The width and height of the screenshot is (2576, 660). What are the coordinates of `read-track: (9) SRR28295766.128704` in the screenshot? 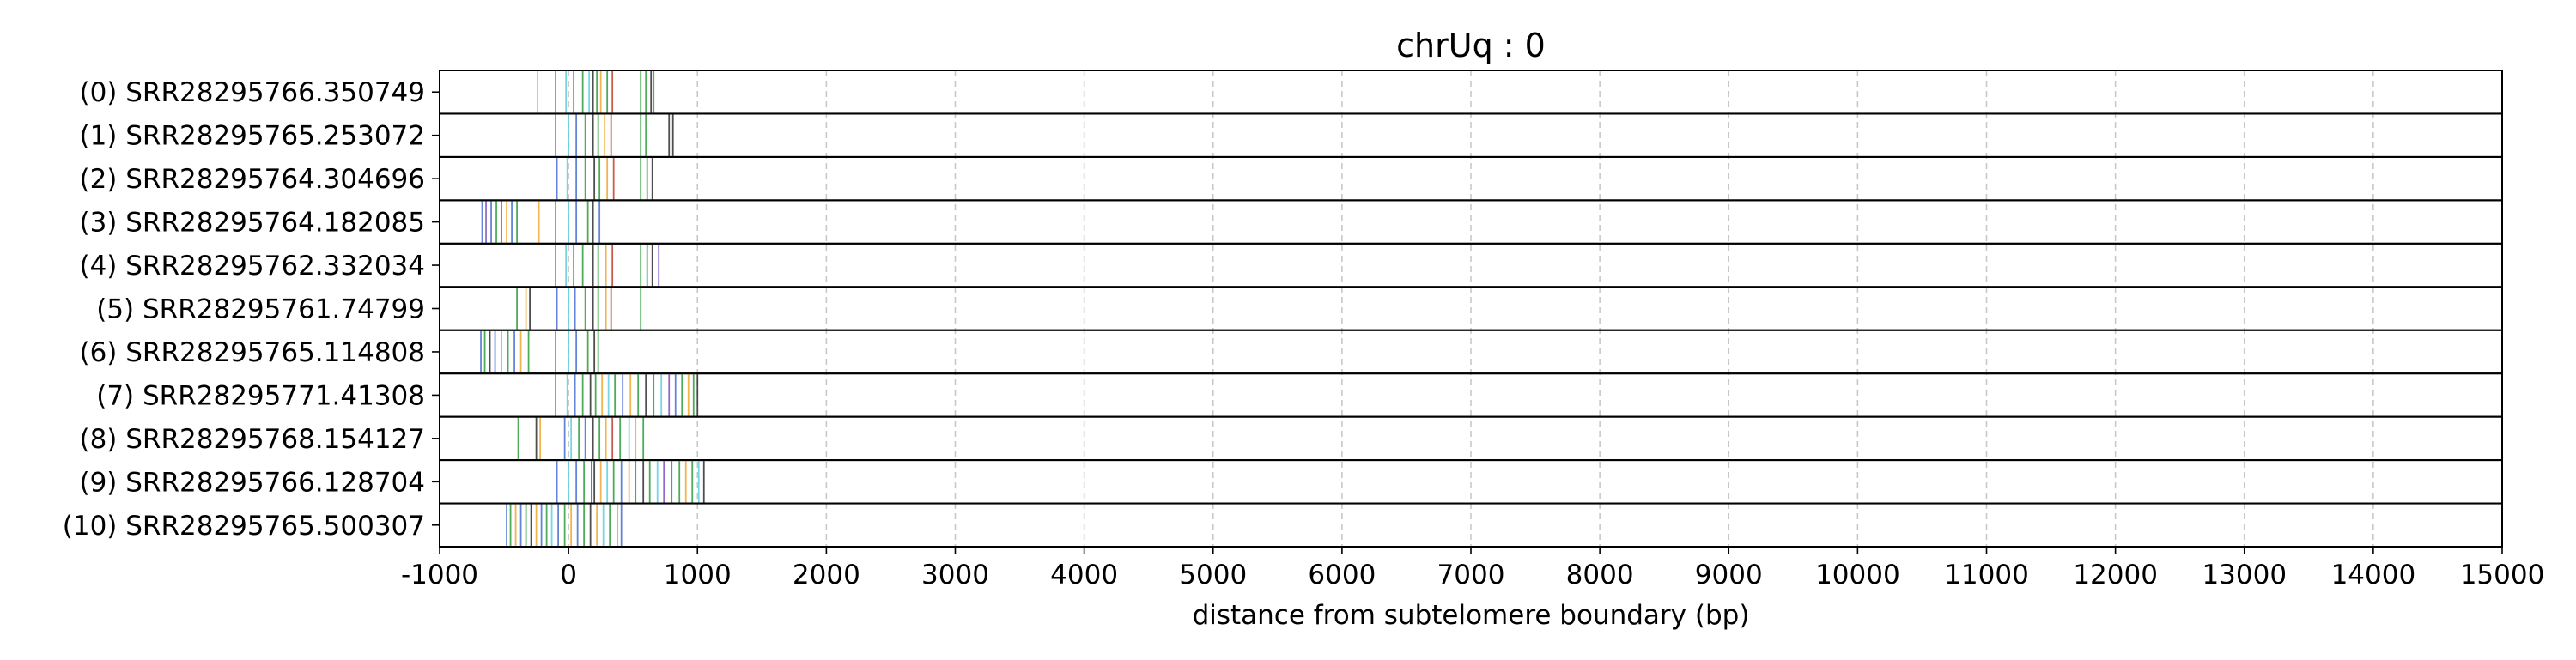 It's located at (1291, 482).